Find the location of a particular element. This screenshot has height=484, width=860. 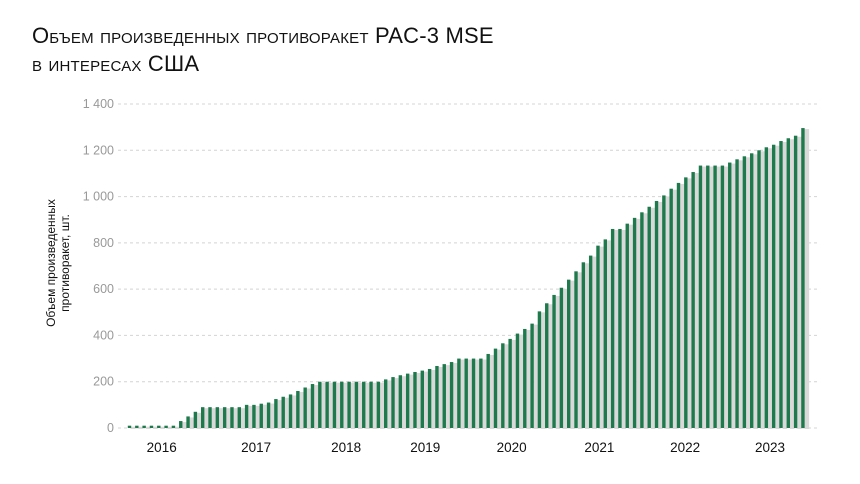

y-tick-label: 800 is located at coordinates (103, 243).